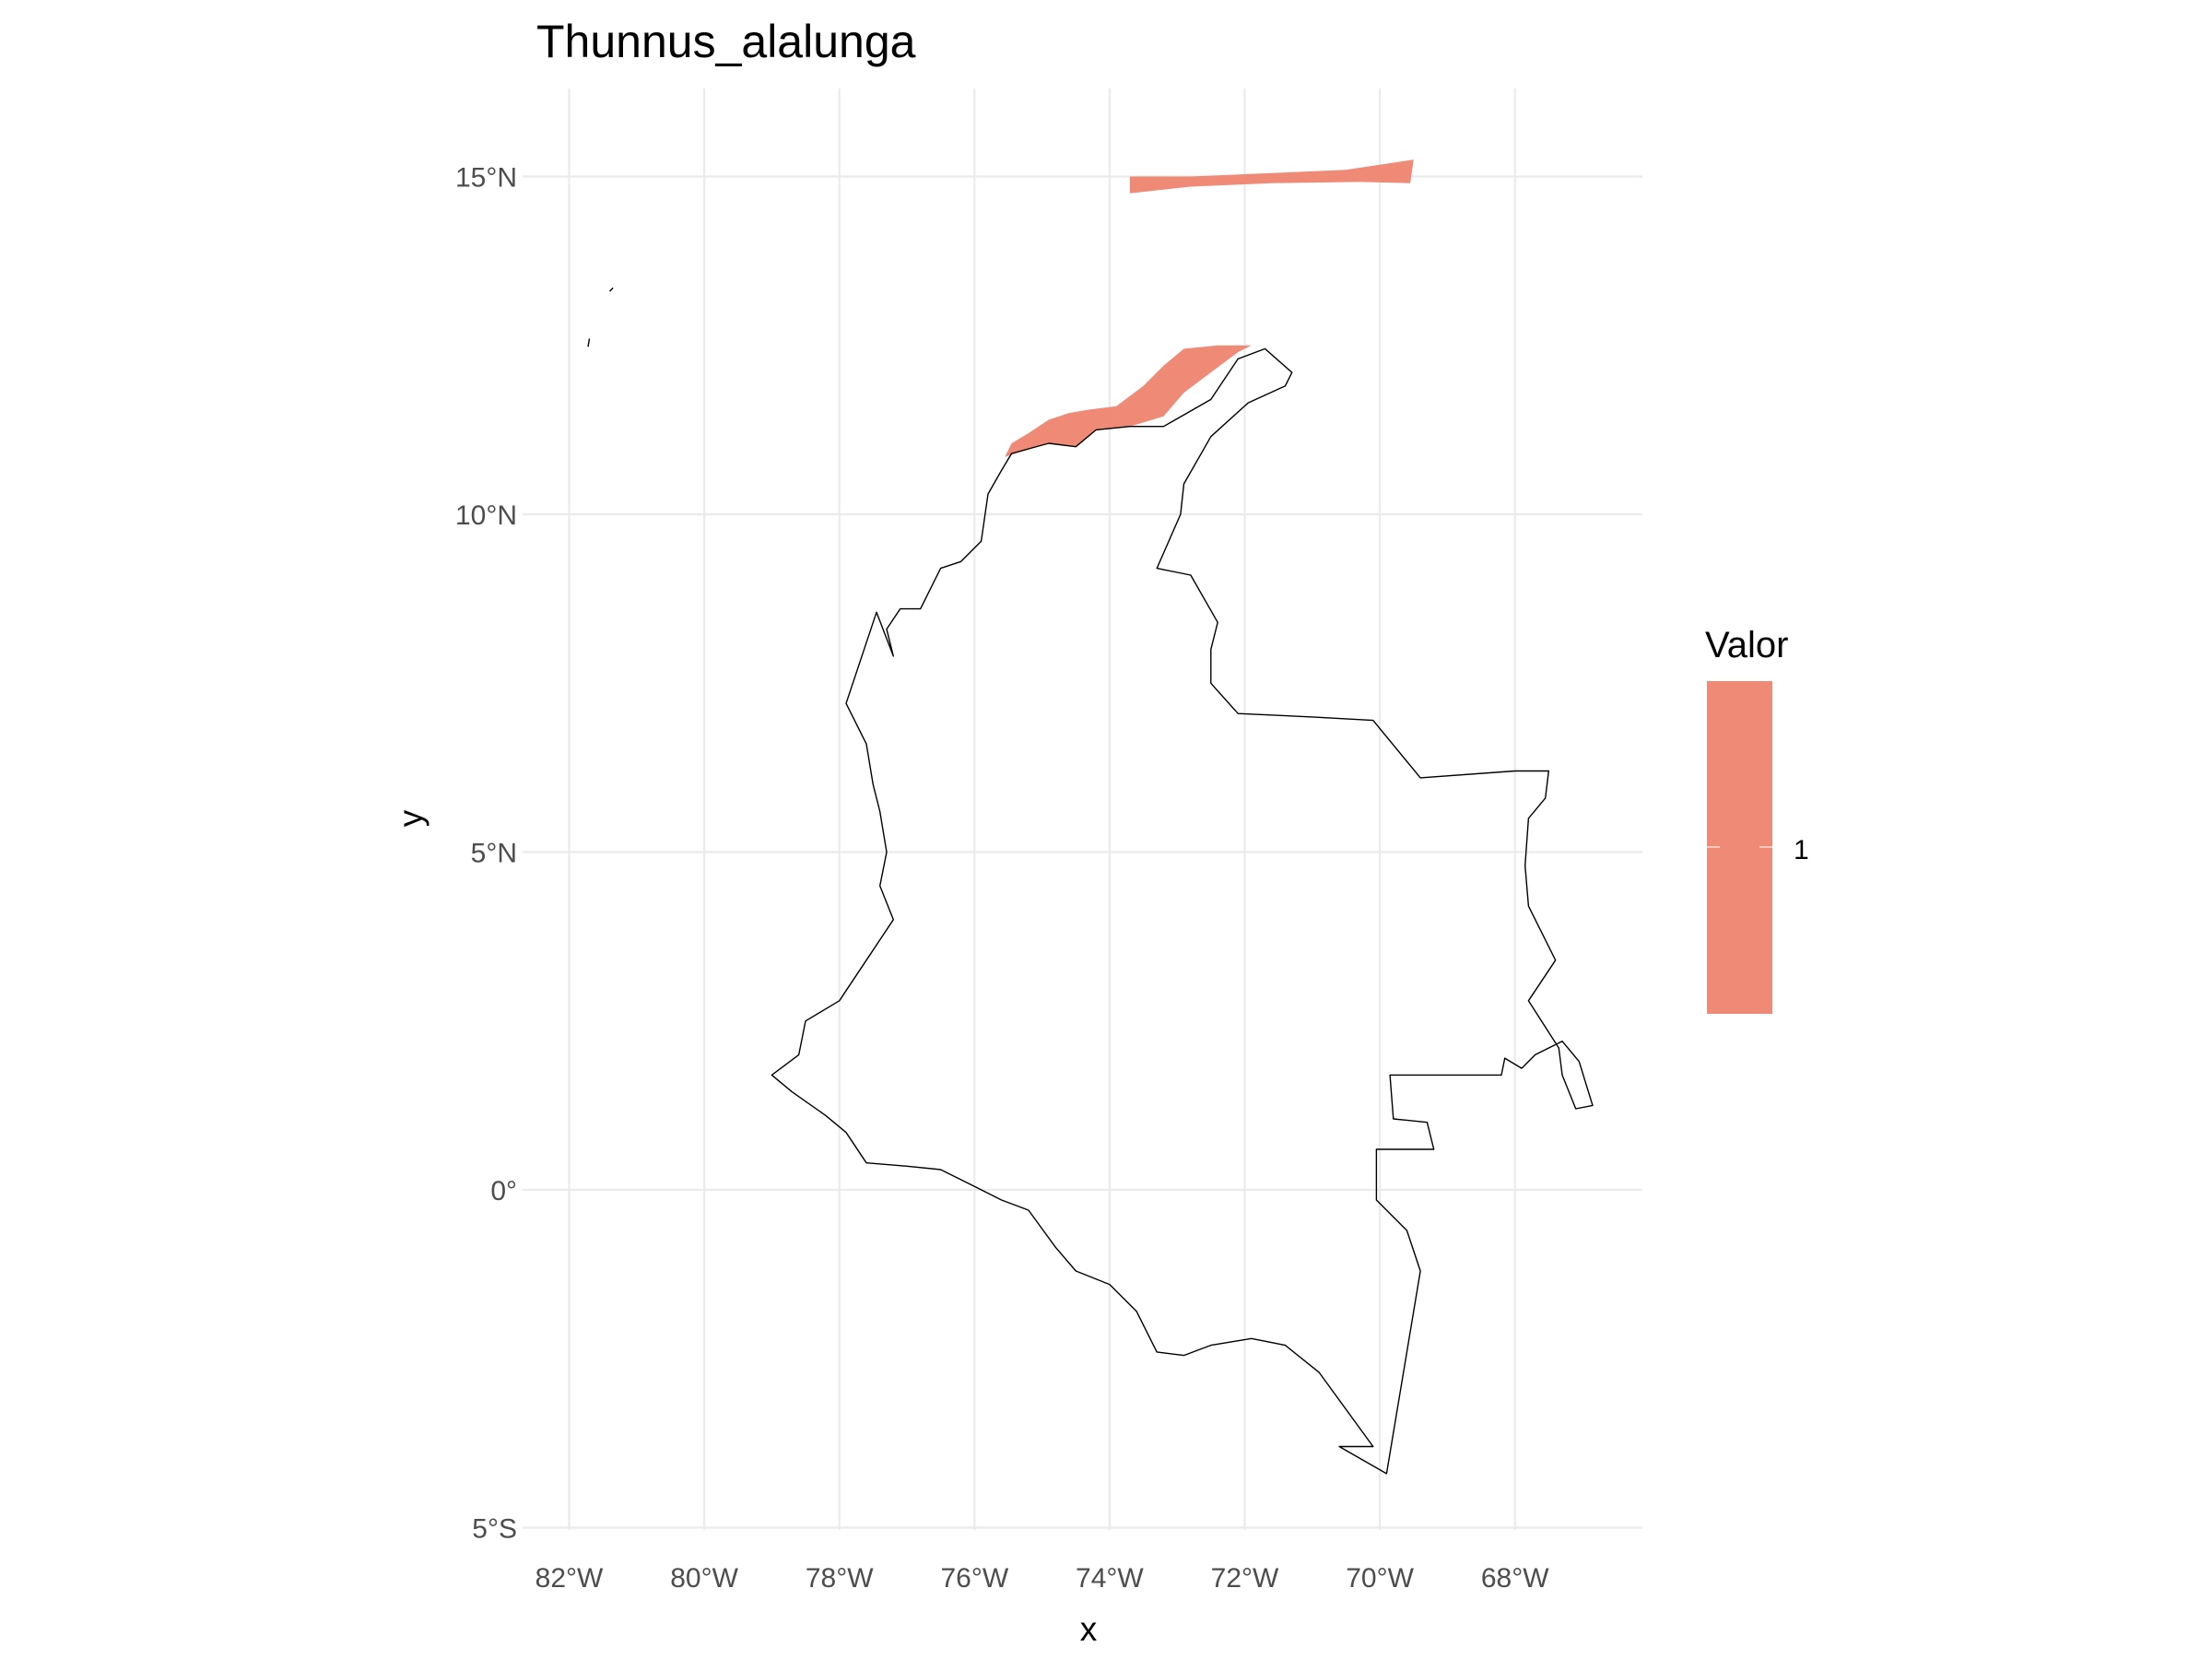  What do you see at coordinates (726, 41) in the screenshot?
I see `chart-title: Thunnus_alalunga` at bounding box center [726, 41].